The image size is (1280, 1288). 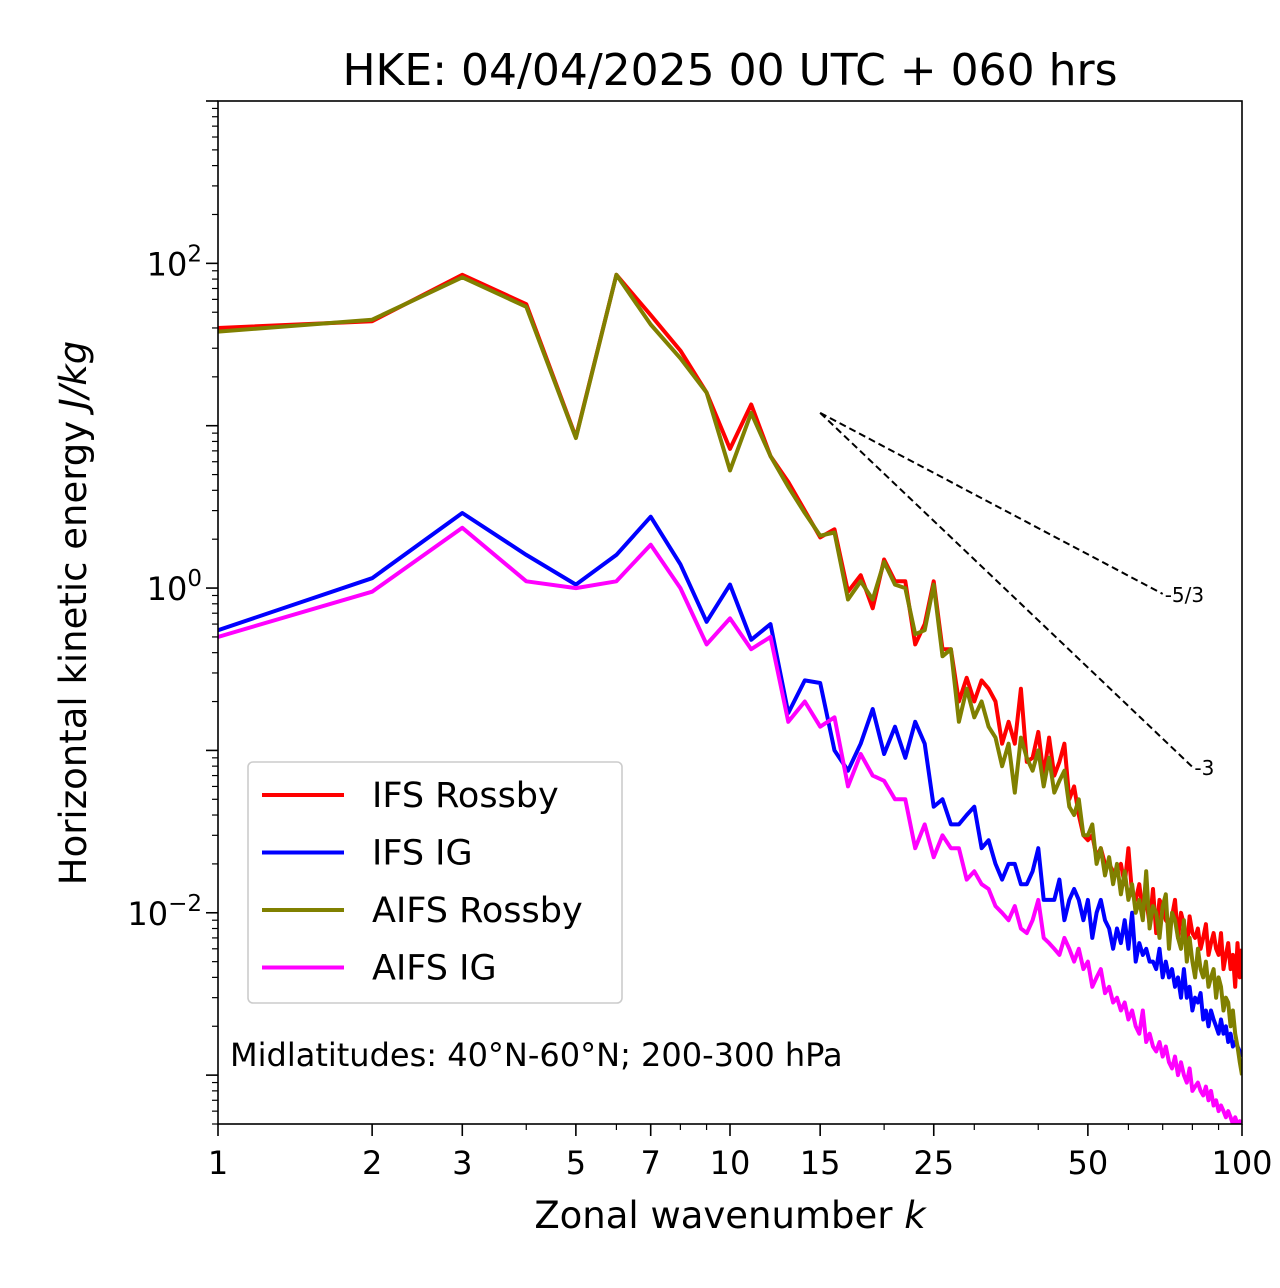 What do you see at coordinates (915, 1215) in the screenshot?
I see `x-axis-label-variable: k` at bounding box center [915, 1215].